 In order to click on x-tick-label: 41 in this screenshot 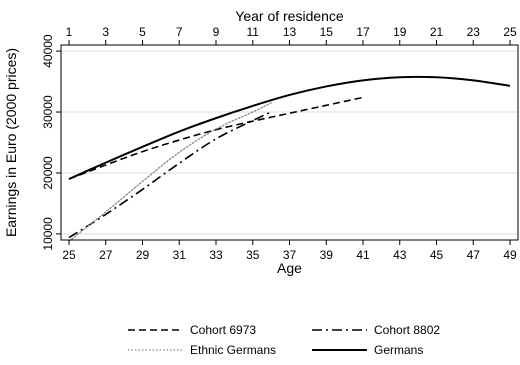, I will do `click(363, 255)`.